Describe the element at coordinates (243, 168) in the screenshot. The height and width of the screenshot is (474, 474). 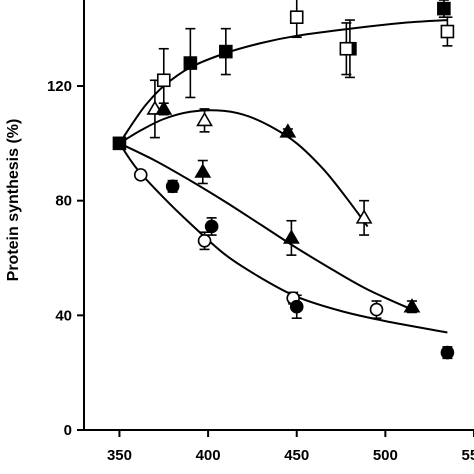
I see `fit-curve-open-triangles` at that location.